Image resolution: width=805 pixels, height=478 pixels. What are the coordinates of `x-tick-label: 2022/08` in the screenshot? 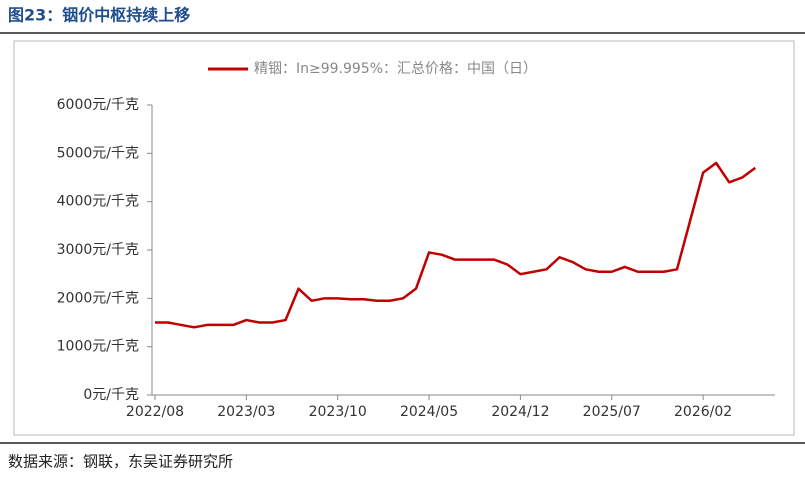 It's located at (155, 412).